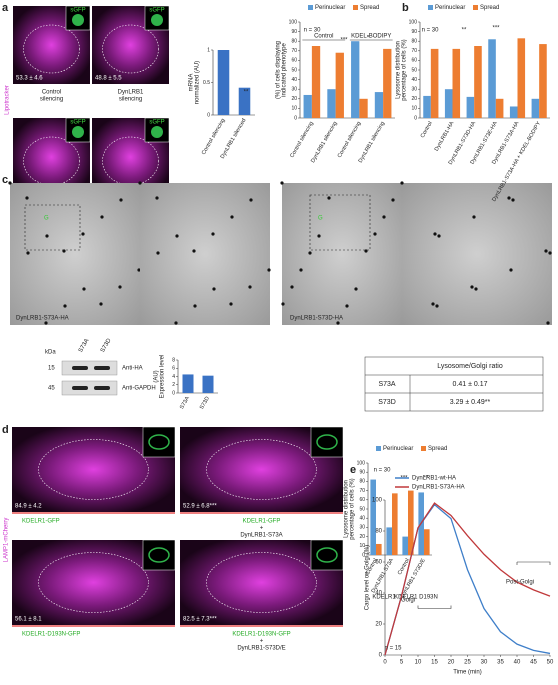 This screenshot has height=685, width=558. I want to click on inset, so click(159, 555).